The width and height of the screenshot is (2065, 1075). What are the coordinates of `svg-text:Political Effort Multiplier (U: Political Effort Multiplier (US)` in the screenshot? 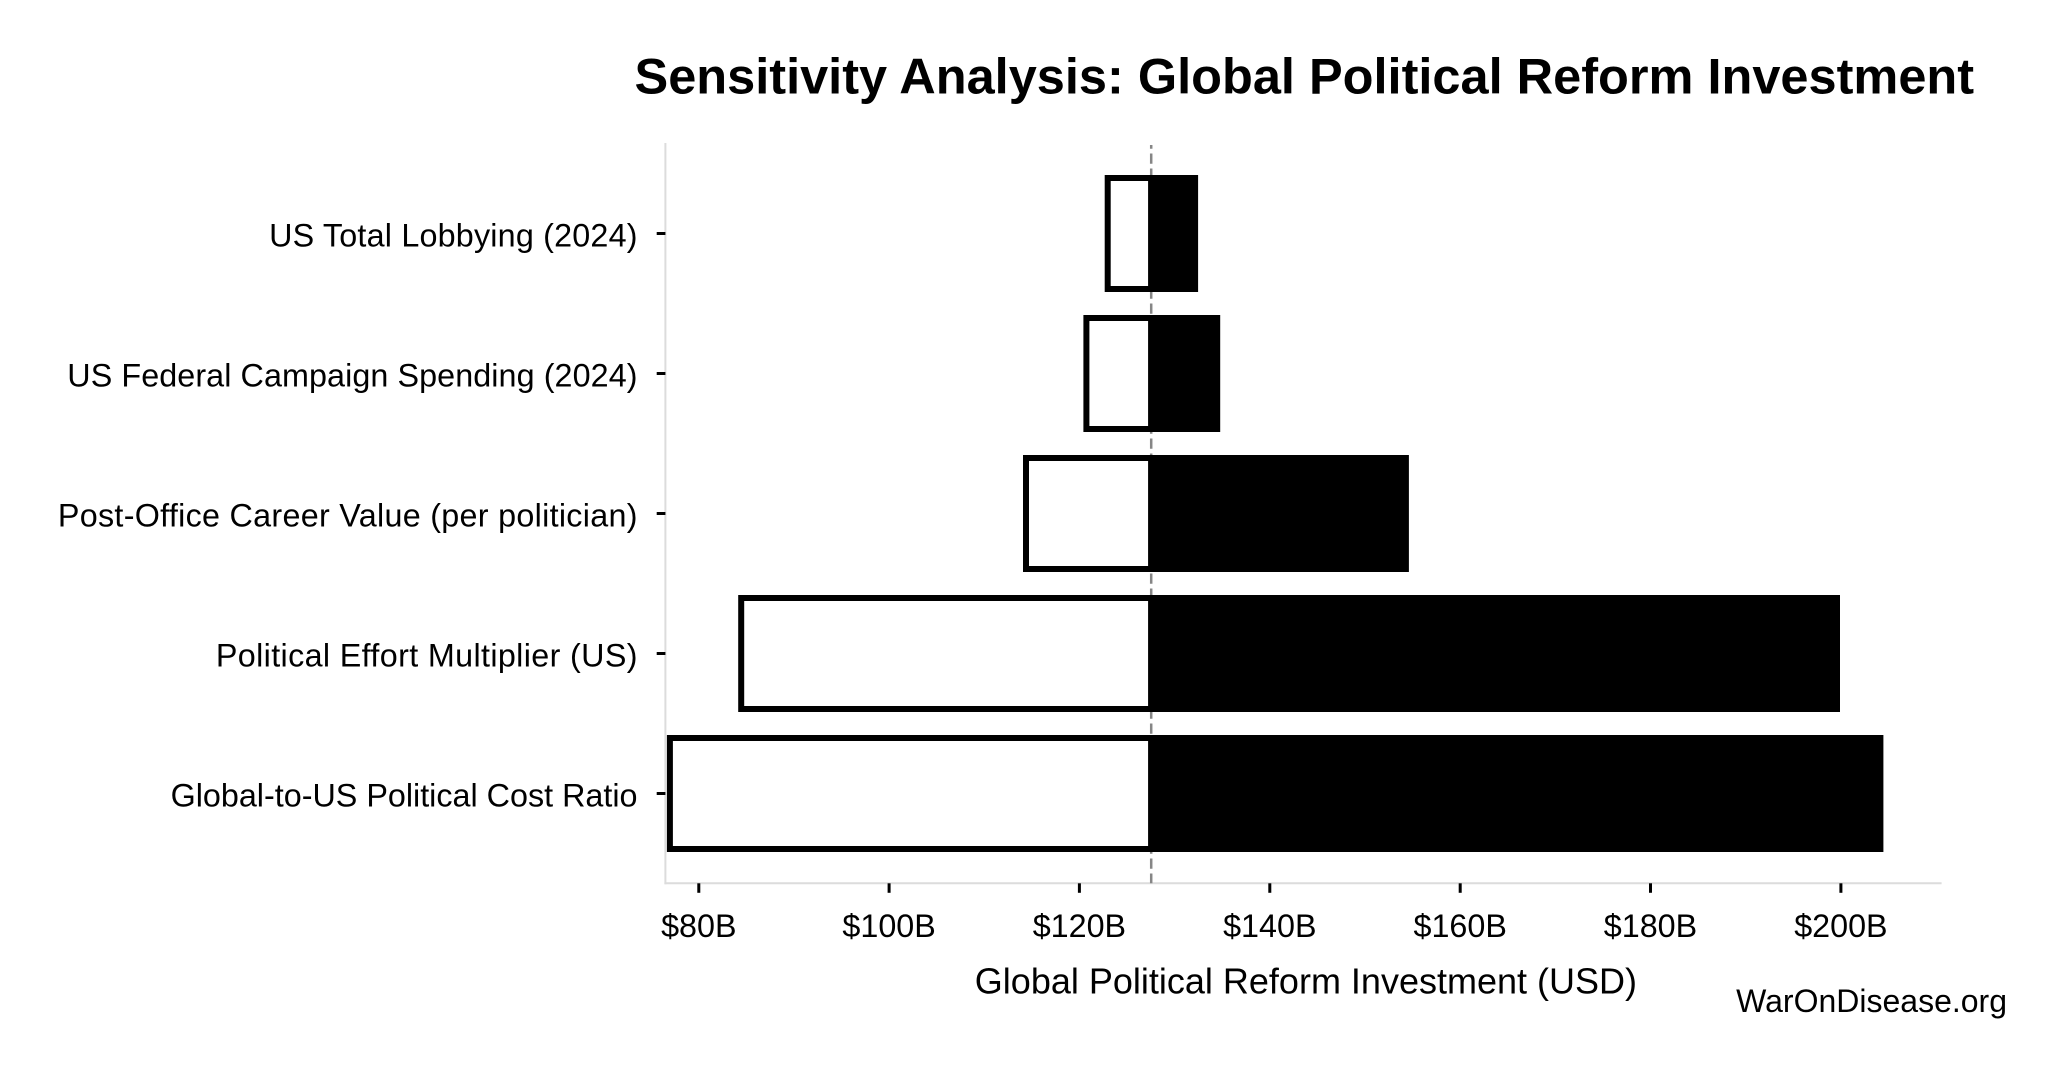 It's located at (427, 656).